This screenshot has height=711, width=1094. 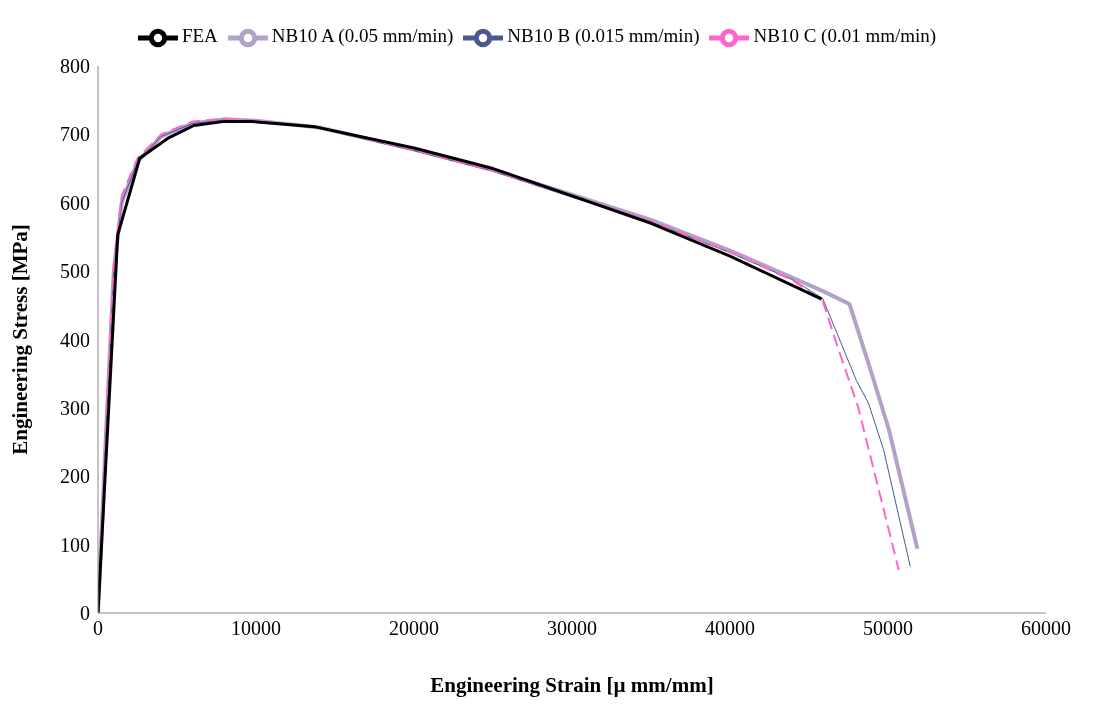 I want to click on y-tick-label: 100, so click(x=75, y=544).